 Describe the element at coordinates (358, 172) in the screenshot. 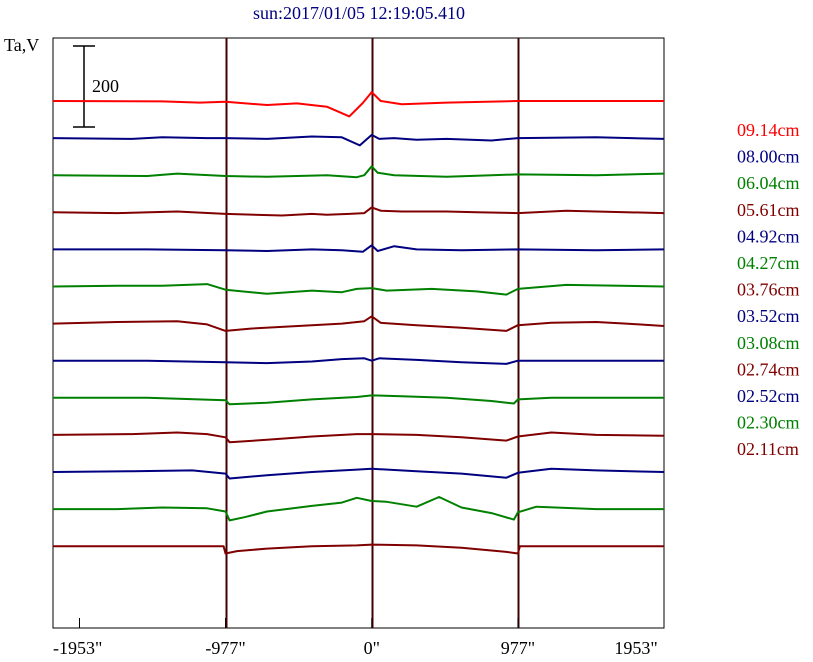

I see `series-line-06.04cm` at that location.